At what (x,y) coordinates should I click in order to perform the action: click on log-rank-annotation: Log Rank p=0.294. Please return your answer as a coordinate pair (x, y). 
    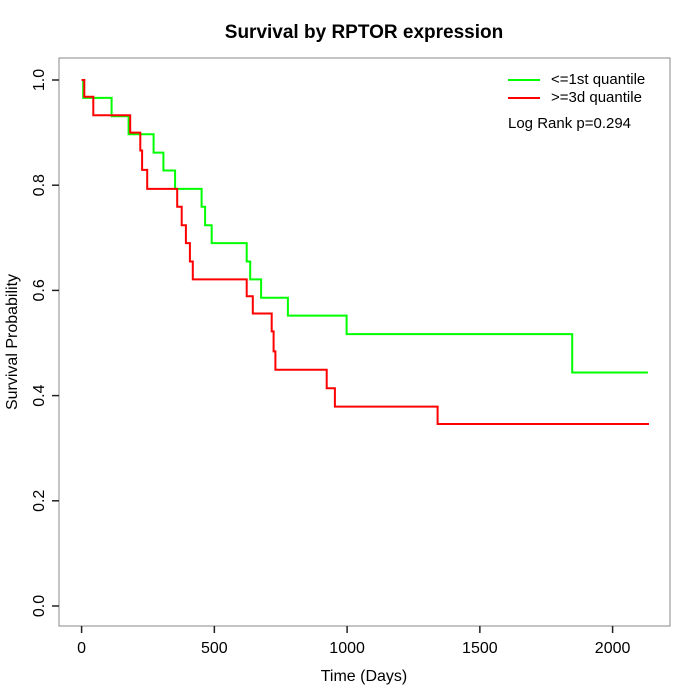
    Looking at the image, I should click on (570, 123).